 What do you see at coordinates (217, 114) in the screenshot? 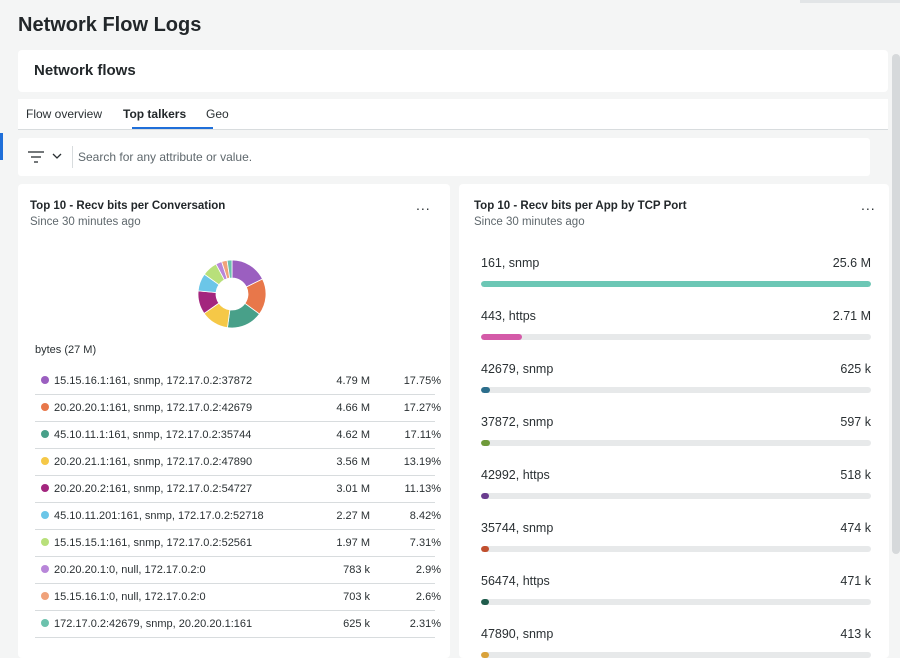
I see `tab-geo: Geo` at bounding box center [217, 114].